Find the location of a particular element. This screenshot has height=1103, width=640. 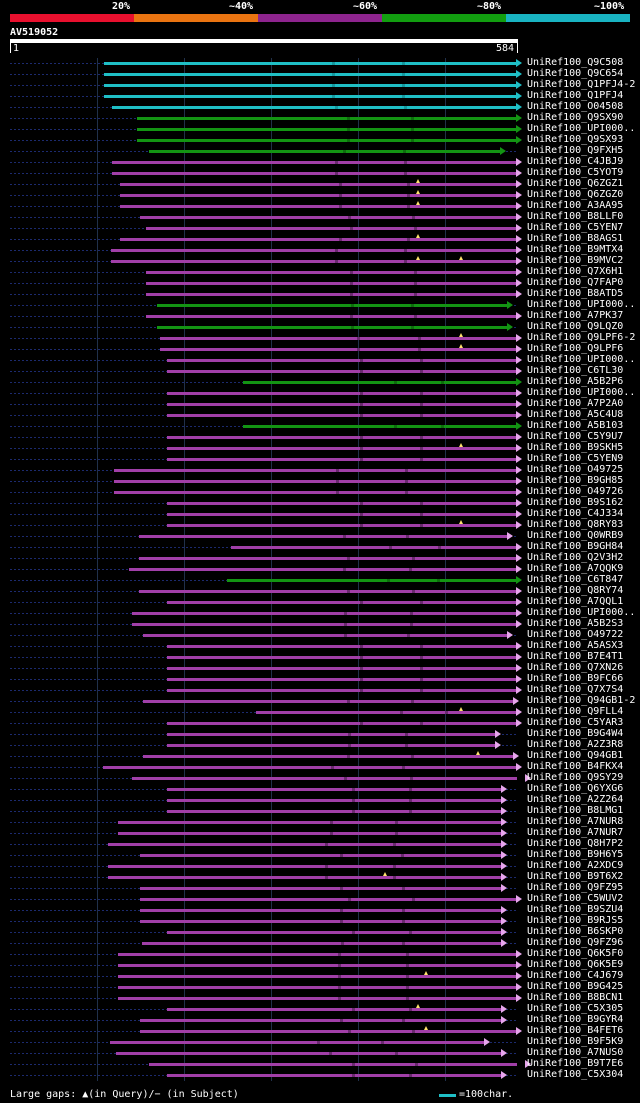

hit-subject-name: UniRef100_A5B103 is located at coordinates (575, 425).